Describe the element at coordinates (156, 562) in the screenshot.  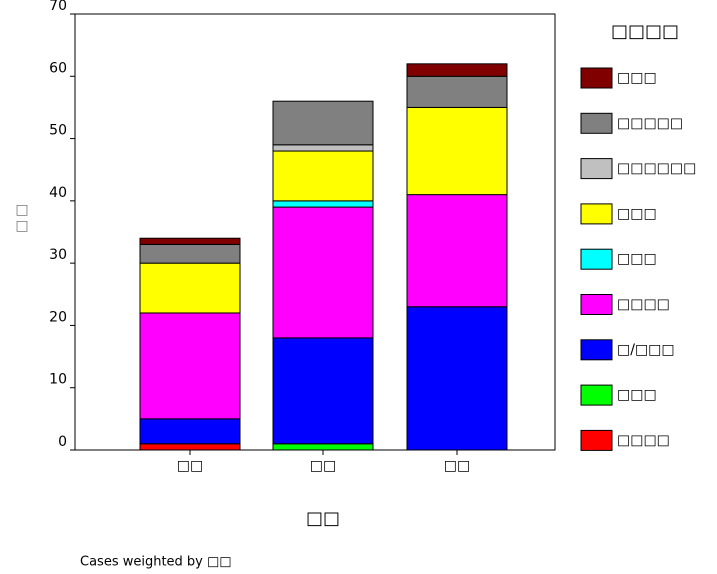
I see `footnote: Cases weighted by □□` at that location.